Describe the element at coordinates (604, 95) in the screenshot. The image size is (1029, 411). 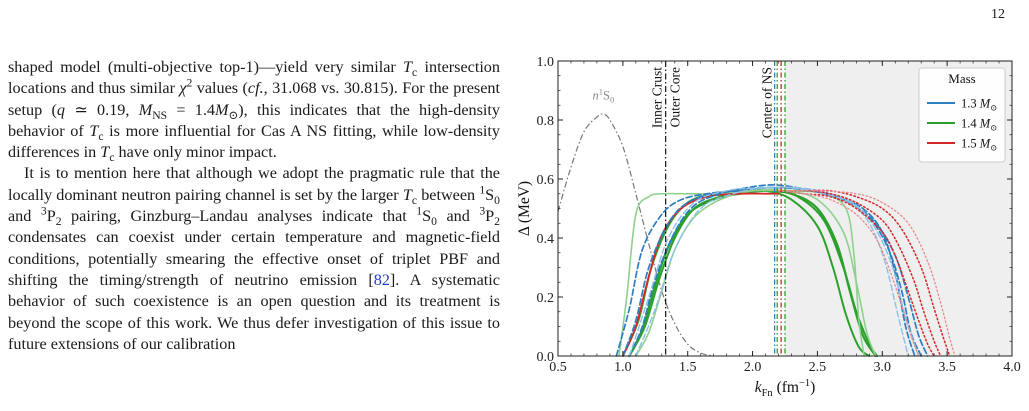
I see `singlet-channel-label: n1S0` at that location.